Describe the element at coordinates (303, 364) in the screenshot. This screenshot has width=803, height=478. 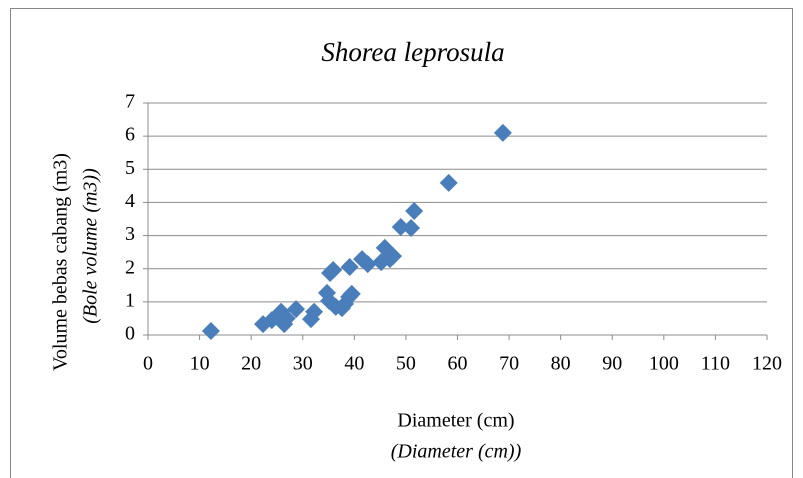
I see `x-tick-label: 30` at that location.